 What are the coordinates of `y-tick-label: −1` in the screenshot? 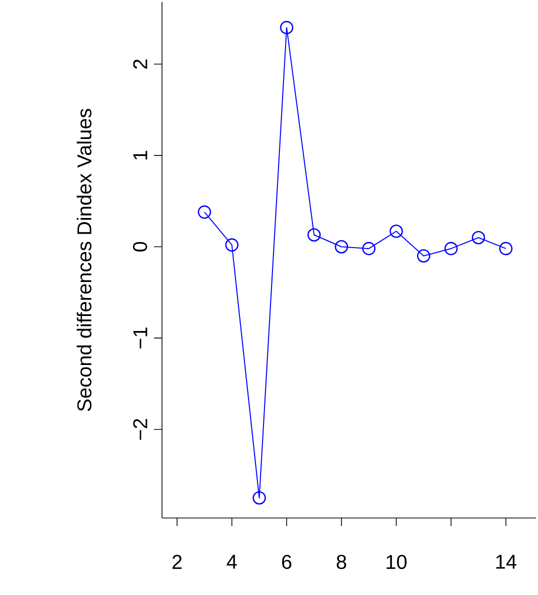 It's located at (140, 338).